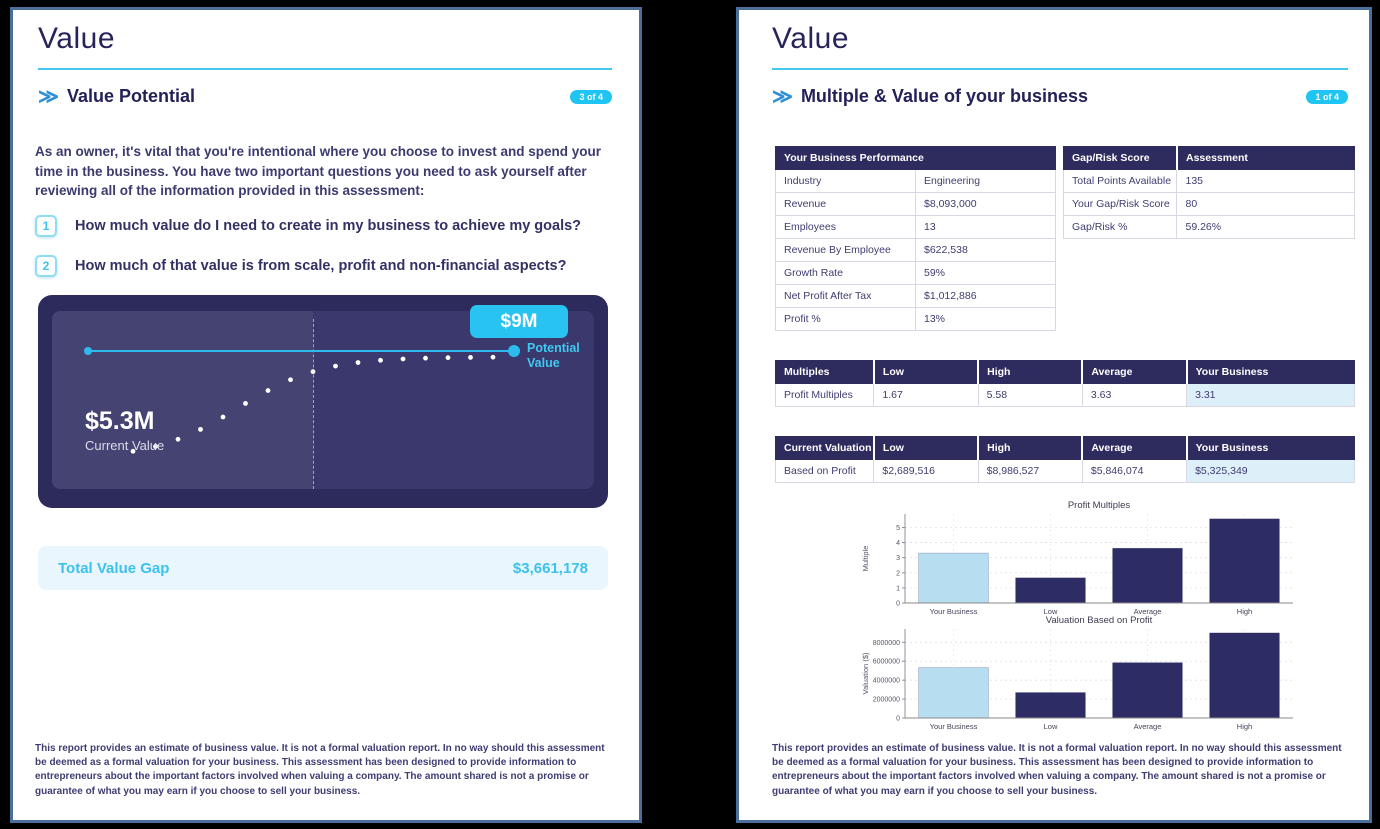 The image size is (1380, 829). What do you see at coordinates (1270, 471) in the screenshot?
I see `table-cell: $5,325,349` at bounding box center [1270, 471].